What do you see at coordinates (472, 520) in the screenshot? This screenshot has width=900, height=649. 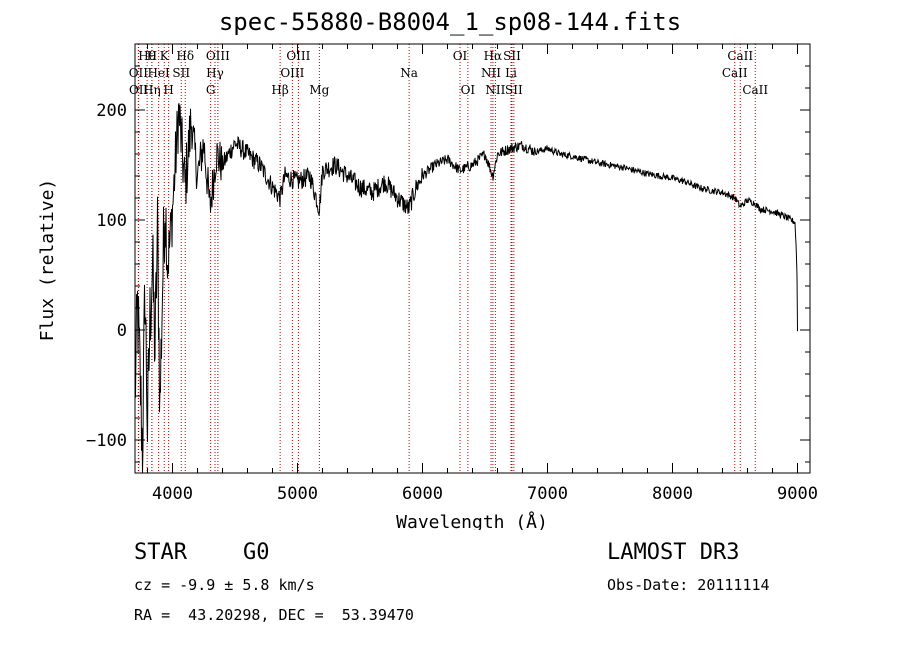 I see `x-axis-label: Wavelength (Å)` at bounding box center [472, 520].